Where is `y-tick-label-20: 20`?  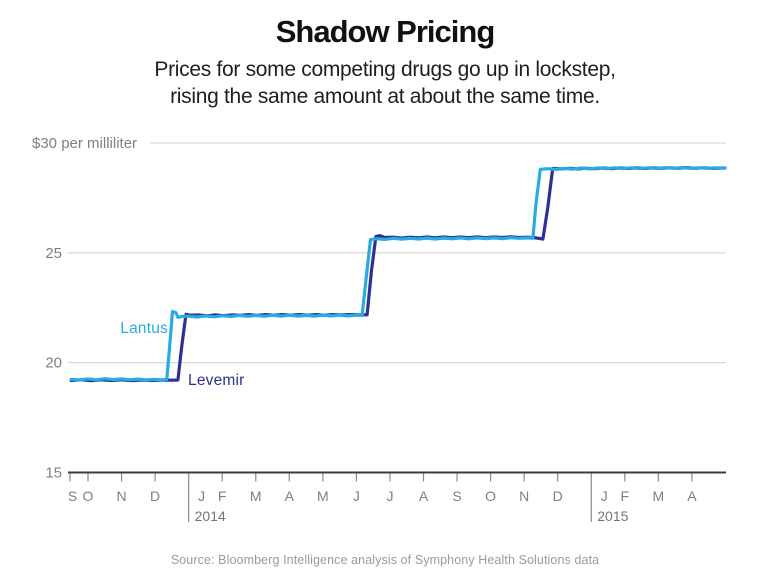 y-tick-label-20: 20 is located at coordinates (53, 363).